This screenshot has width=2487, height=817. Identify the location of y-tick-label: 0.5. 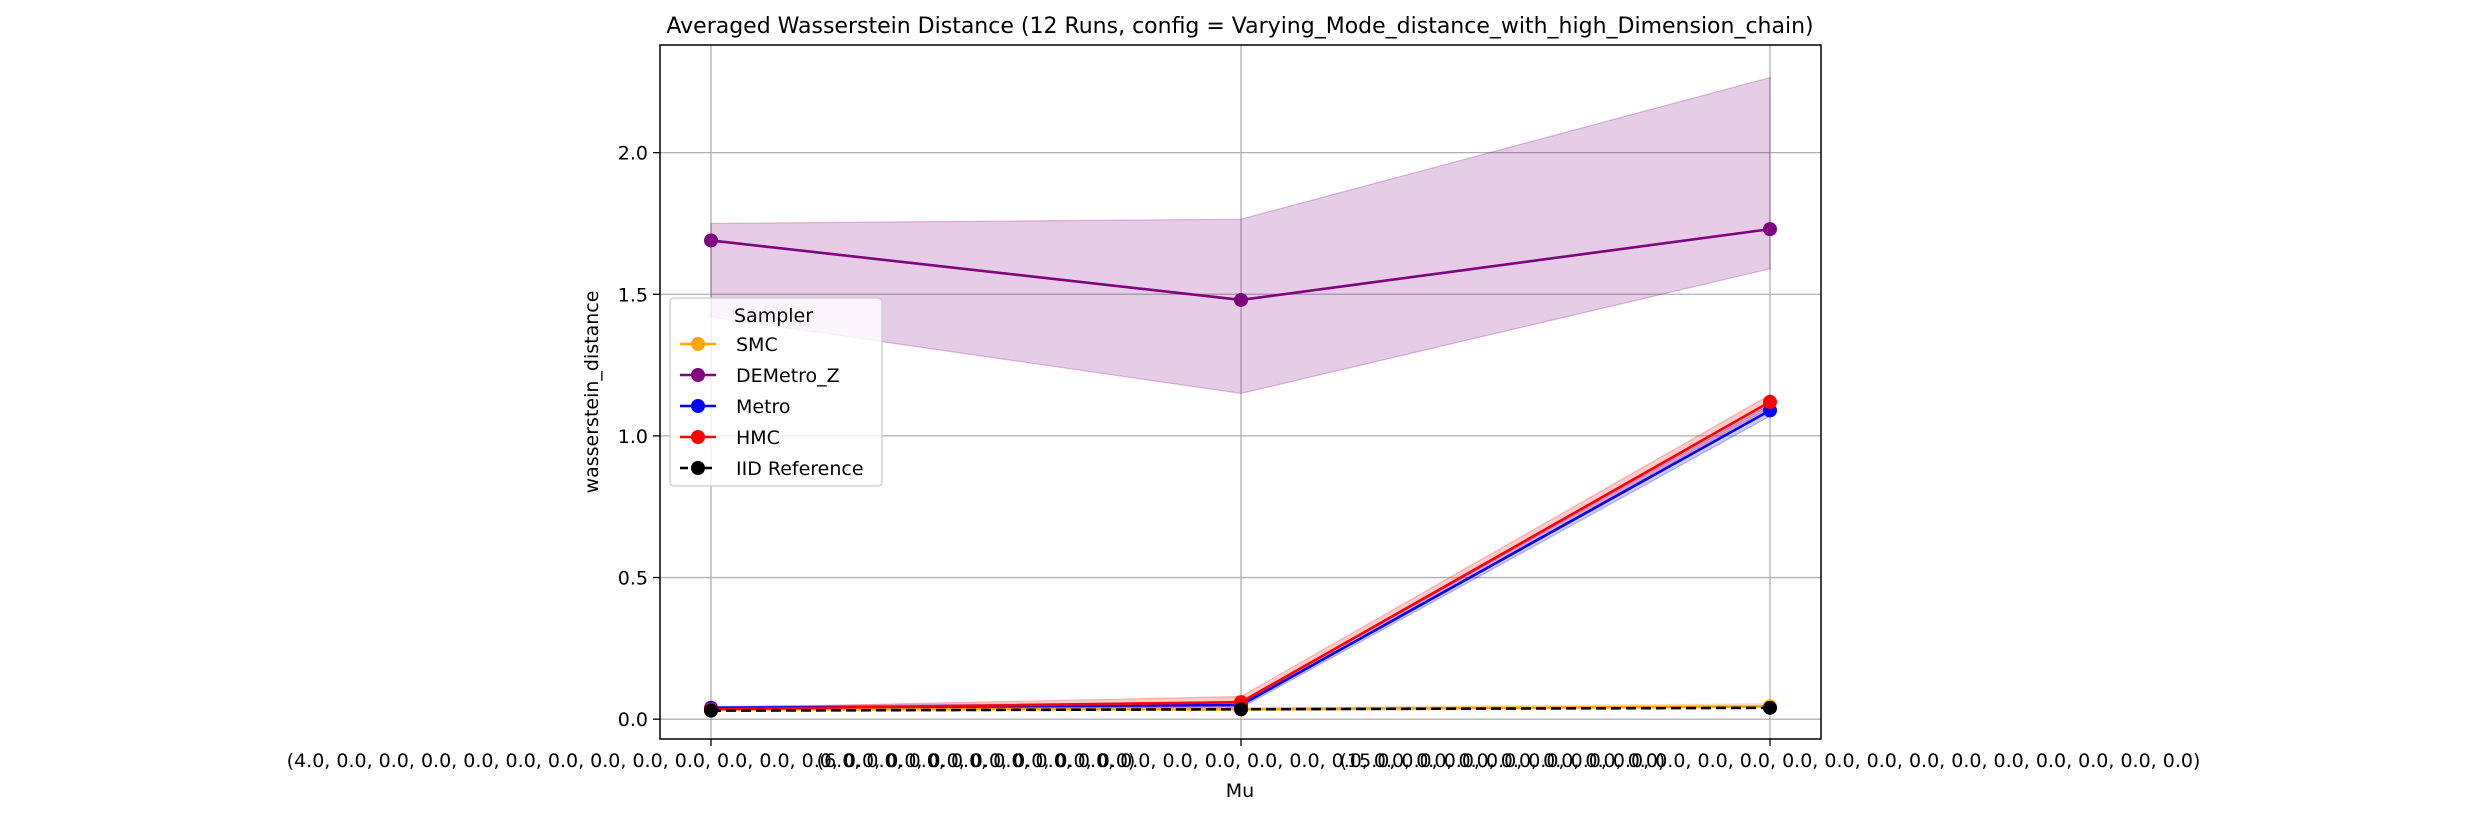
(633, 579).